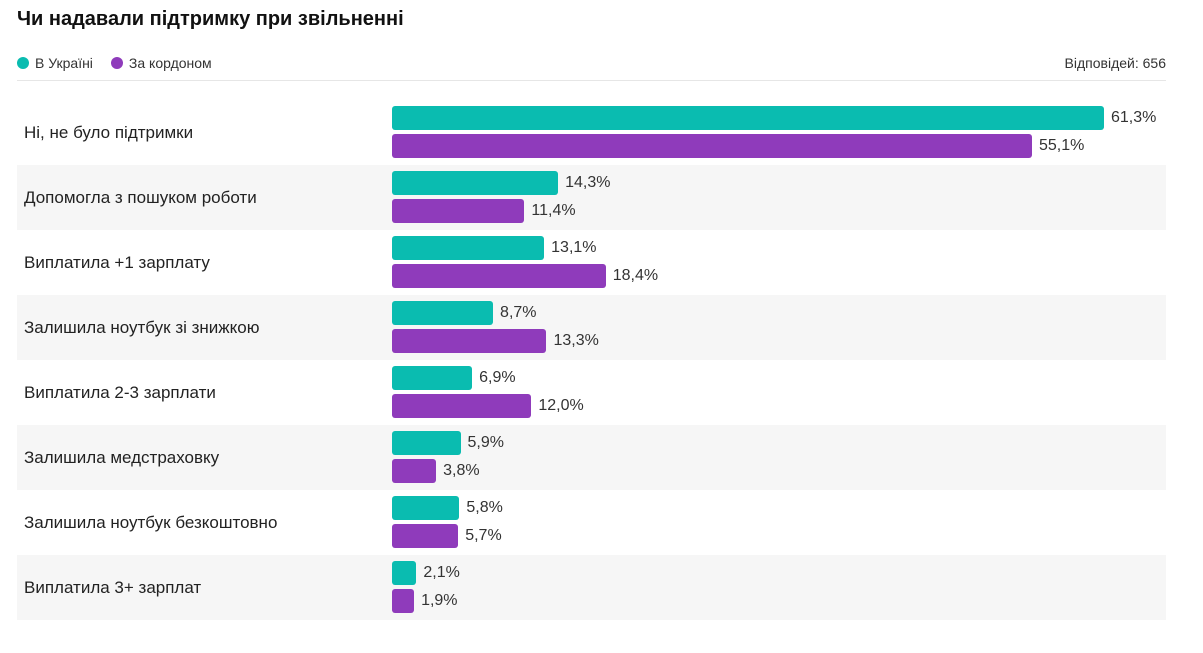 Image resolution: width=1203 pixels, height=653 pixels. What do you see at coordinates (484, 507) in the screenshot?
I see `value-label-ukraine: 5,8%` at bounding box center [484, 507].